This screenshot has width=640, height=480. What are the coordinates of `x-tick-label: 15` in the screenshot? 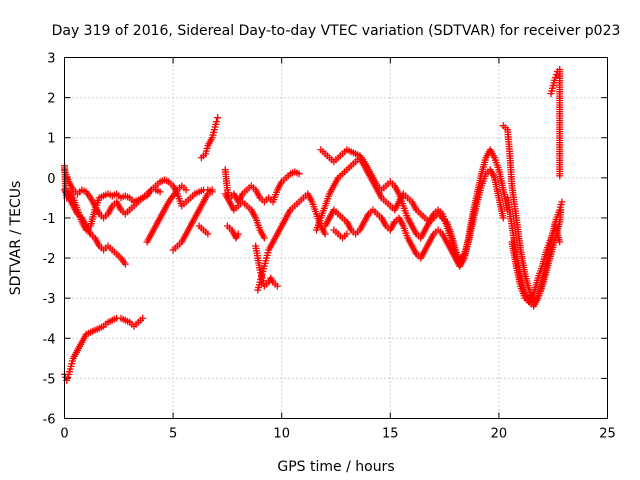 It's located at (390, 434).